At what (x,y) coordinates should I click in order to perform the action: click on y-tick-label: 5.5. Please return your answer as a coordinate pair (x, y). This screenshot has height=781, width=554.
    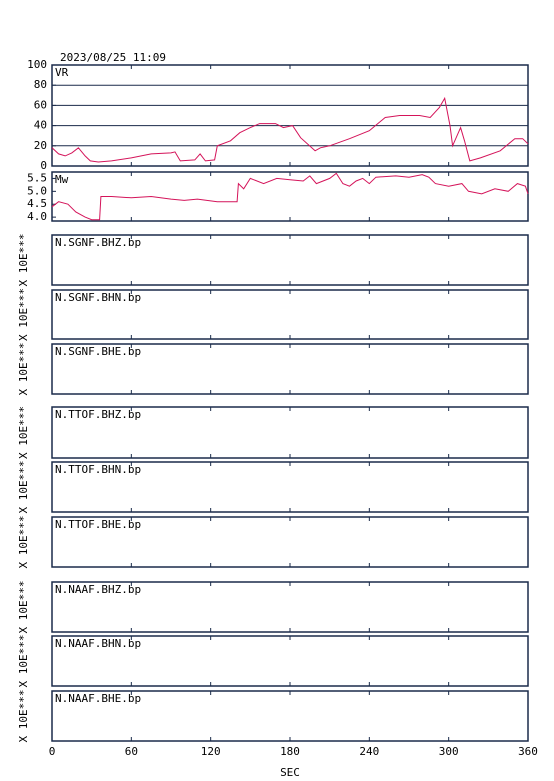
    Looking at the image, I should click on (37, 177).